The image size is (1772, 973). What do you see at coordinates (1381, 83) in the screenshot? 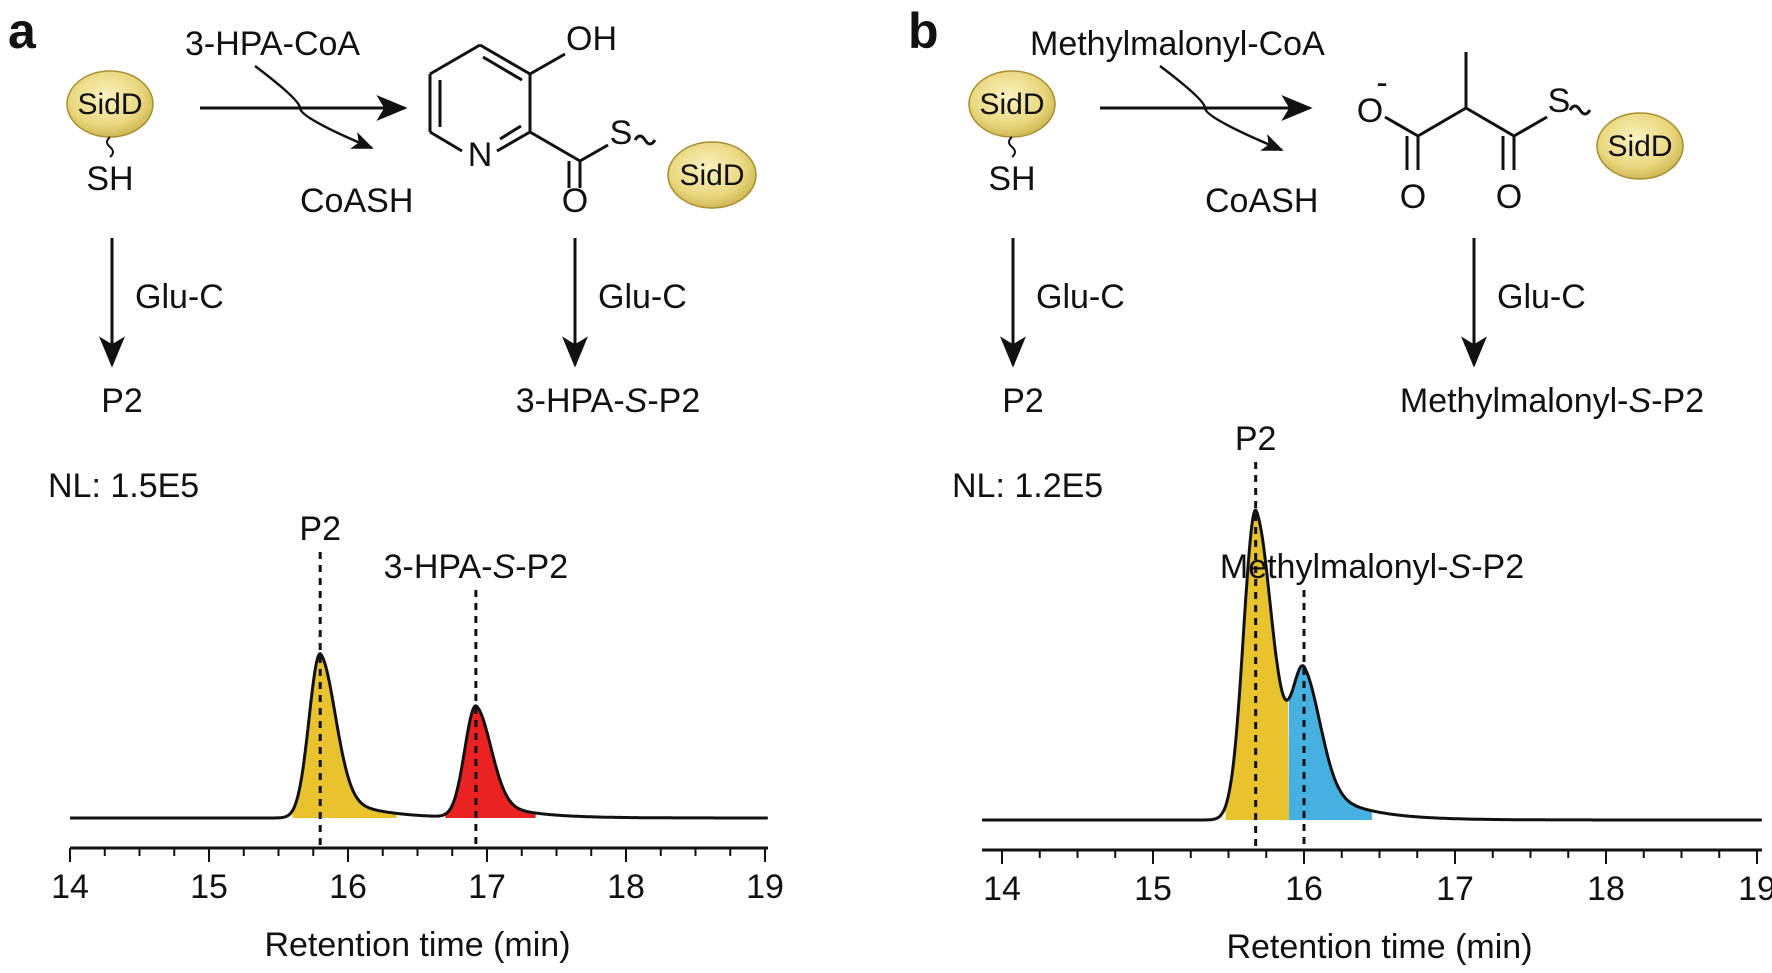
I see `negative-charge-label: -` at bounding box center [1381, 83].